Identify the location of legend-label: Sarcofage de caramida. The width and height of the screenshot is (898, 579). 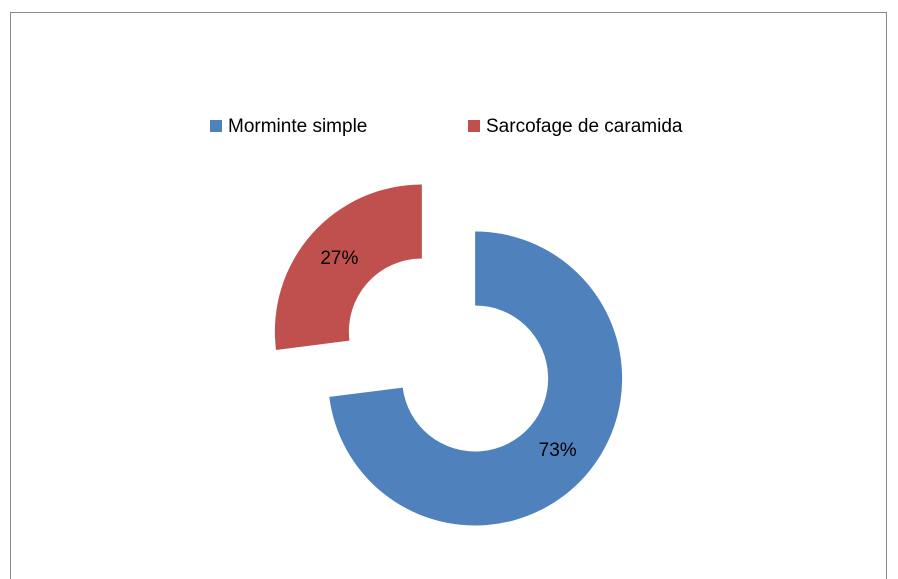
(584, 126).